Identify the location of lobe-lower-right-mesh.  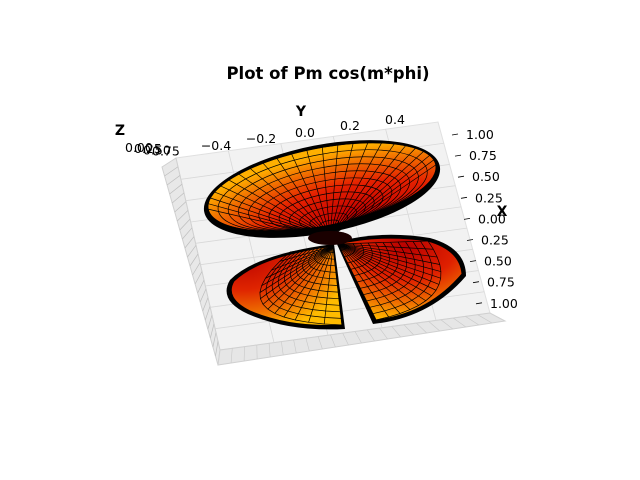
(389, 280).